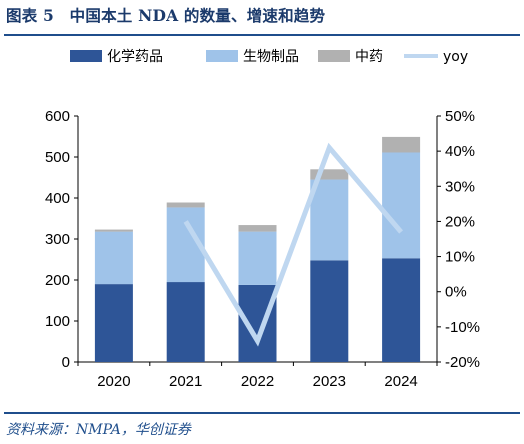 Image resolution: width=524 pixels, height=444 pixels. I want to click on y-tick-label: 400, so click(57, 198).